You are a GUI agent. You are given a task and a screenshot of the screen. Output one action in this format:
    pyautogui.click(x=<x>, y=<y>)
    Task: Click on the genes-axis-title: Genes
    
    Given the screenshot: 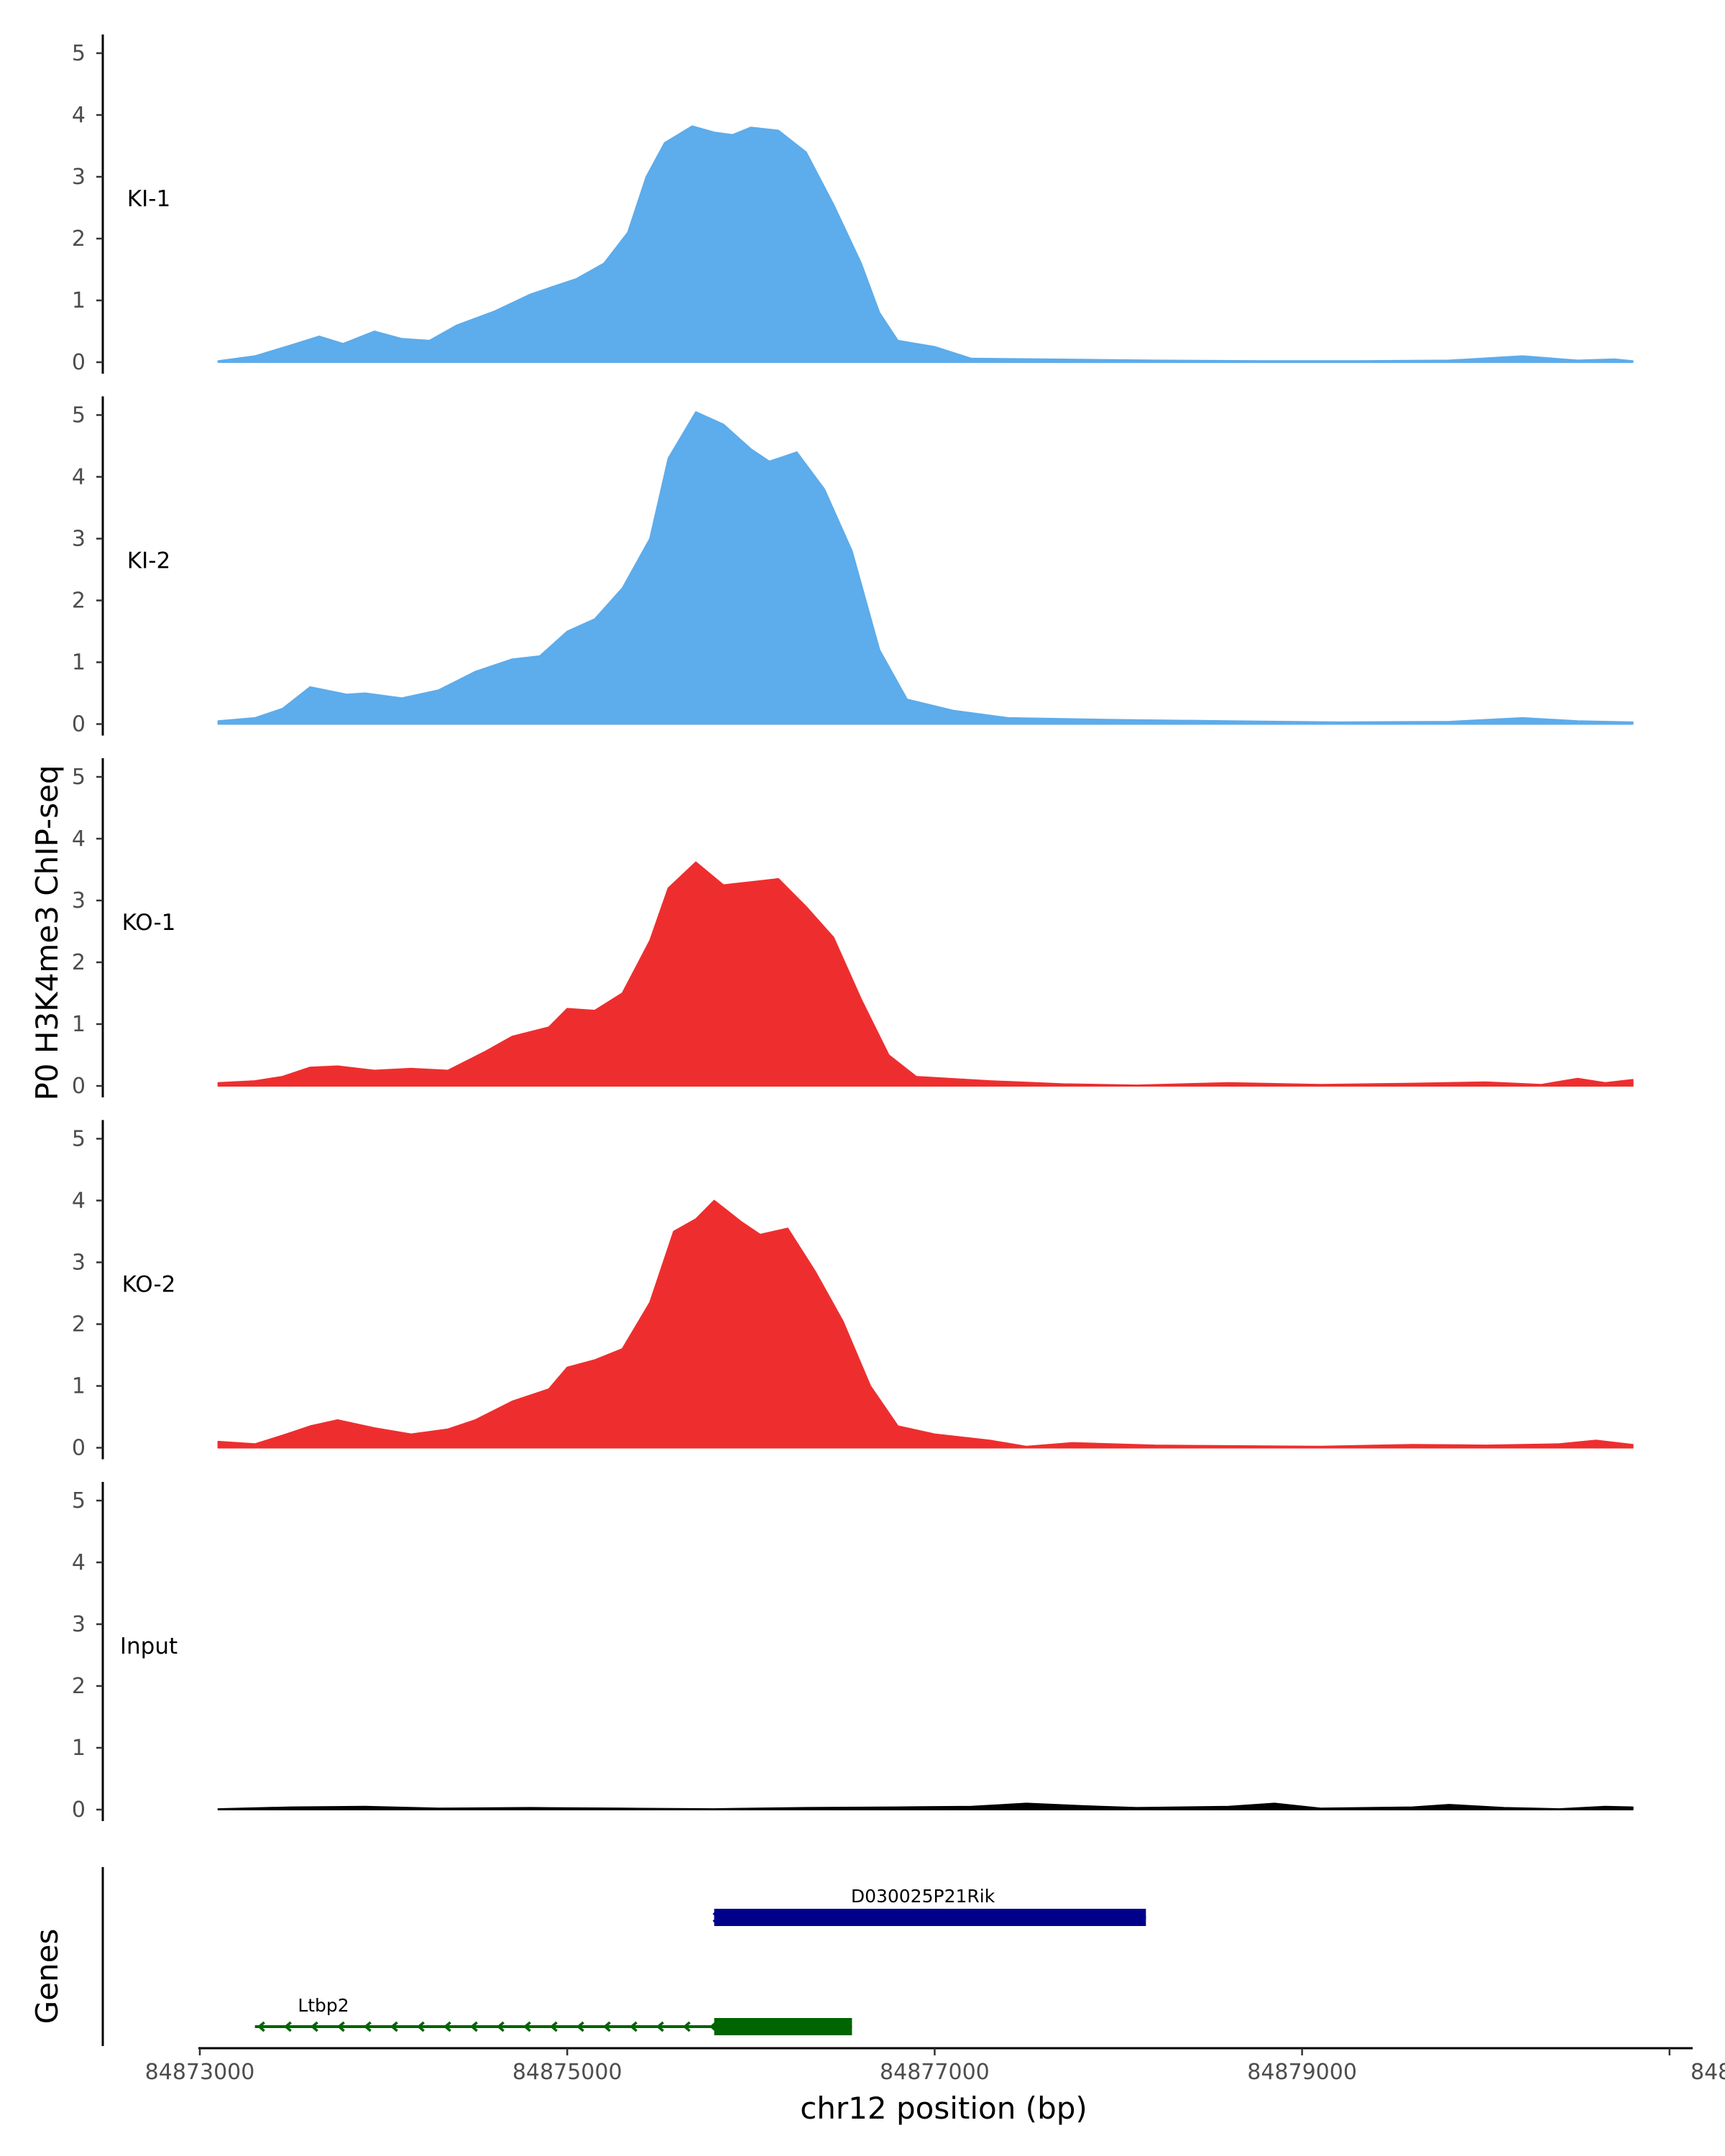 What is the action you would take?
    pyautogui.click(x=47, y=1977)
    